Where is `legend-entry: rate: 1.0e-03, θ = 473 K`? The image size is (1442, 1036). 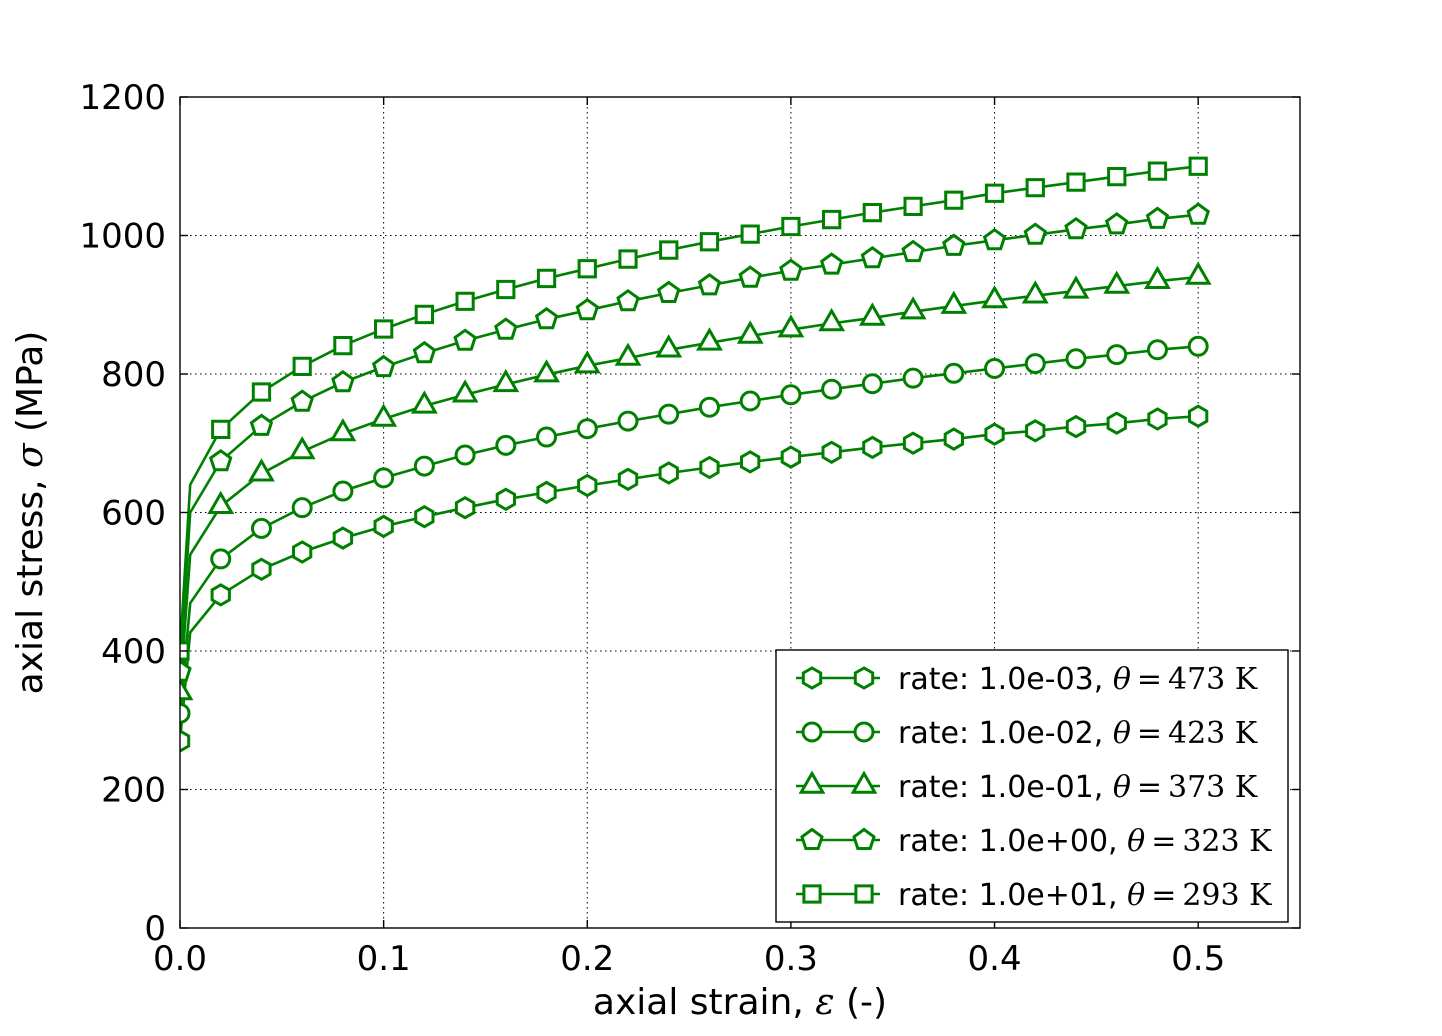 legend-entry: rate: 1.0e-03, θ = 473 K is located at coordinates (1027, 679).